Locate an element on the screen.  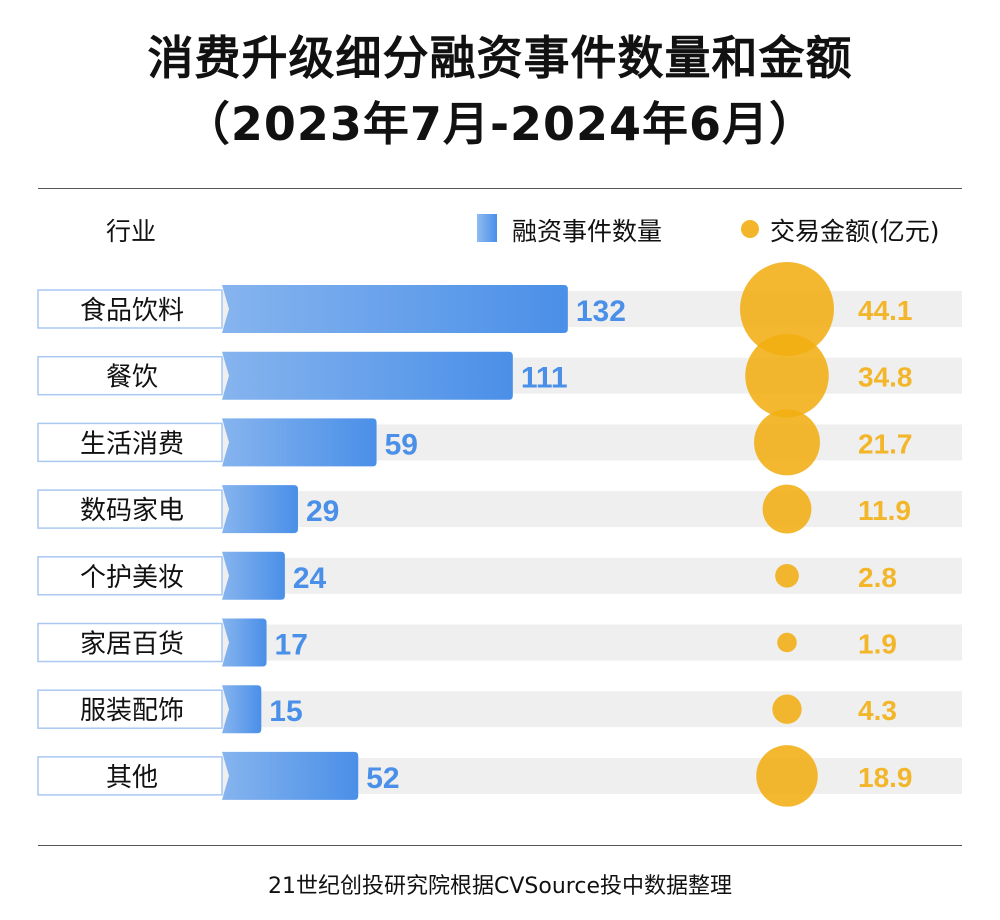
amount-value-label: 44.1 is located at coordinates (885, 310).